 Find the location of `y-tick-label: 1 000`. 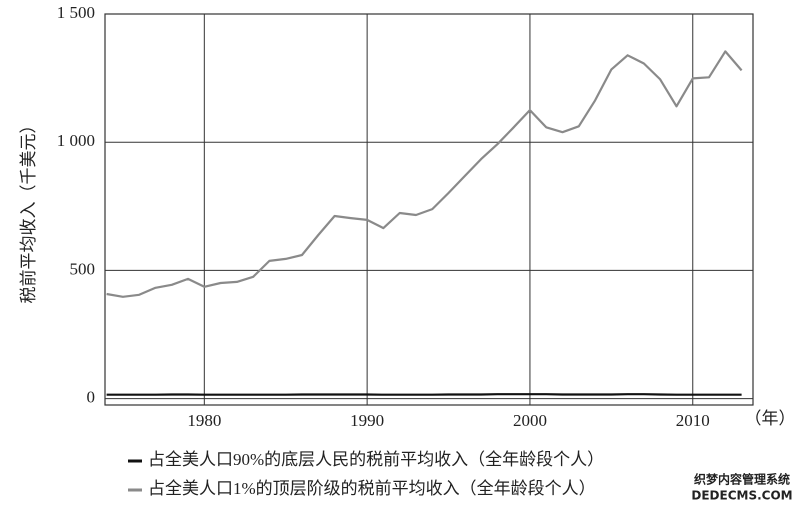

y-tick-label: 1 000 is located at coordinates (76, 140).